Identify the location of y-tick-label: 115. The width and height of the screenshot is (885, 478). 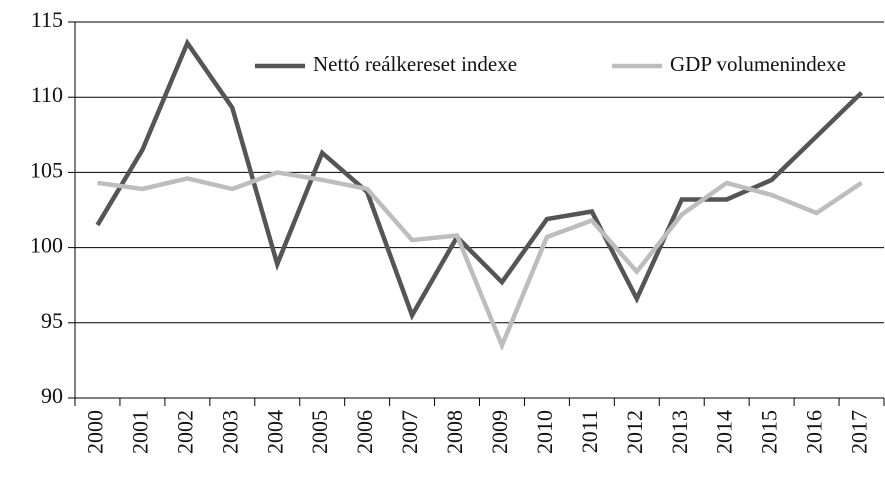
(47, 19).